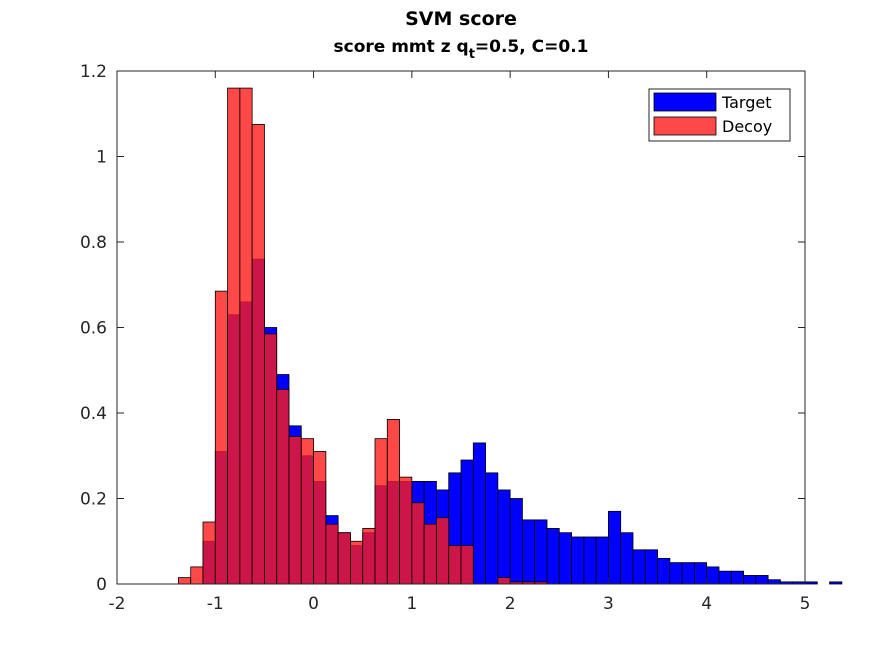 The height and width of the screenshot is (660, 891). Describe the element at coordinates (719, 115) in the screenshot. I see `legend: Target Decoy` at that location.